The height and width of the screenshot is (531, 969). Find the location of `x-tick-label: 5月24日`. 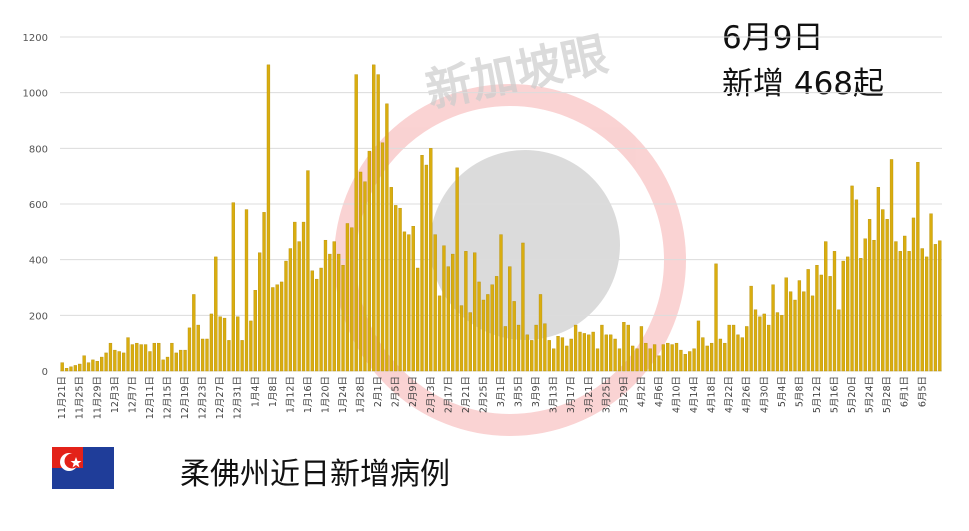

x-tick-label: 5月24日 is located at coordinates (870, 394).